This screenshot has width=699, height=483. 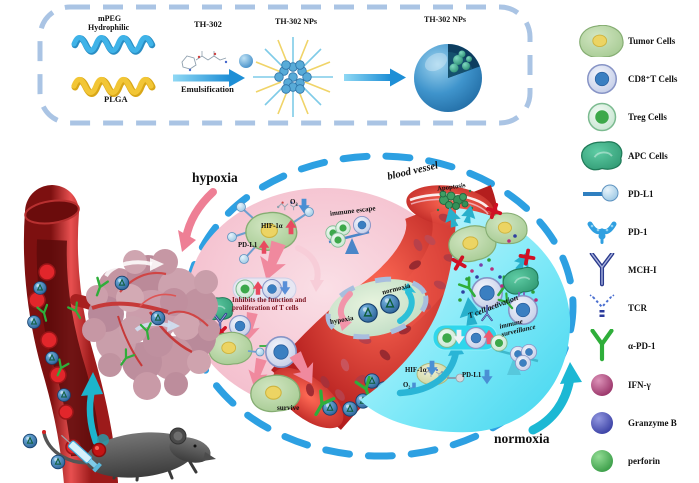 I want to click on legend-item-pd-1: PD-1, so click(x=637, y=232).